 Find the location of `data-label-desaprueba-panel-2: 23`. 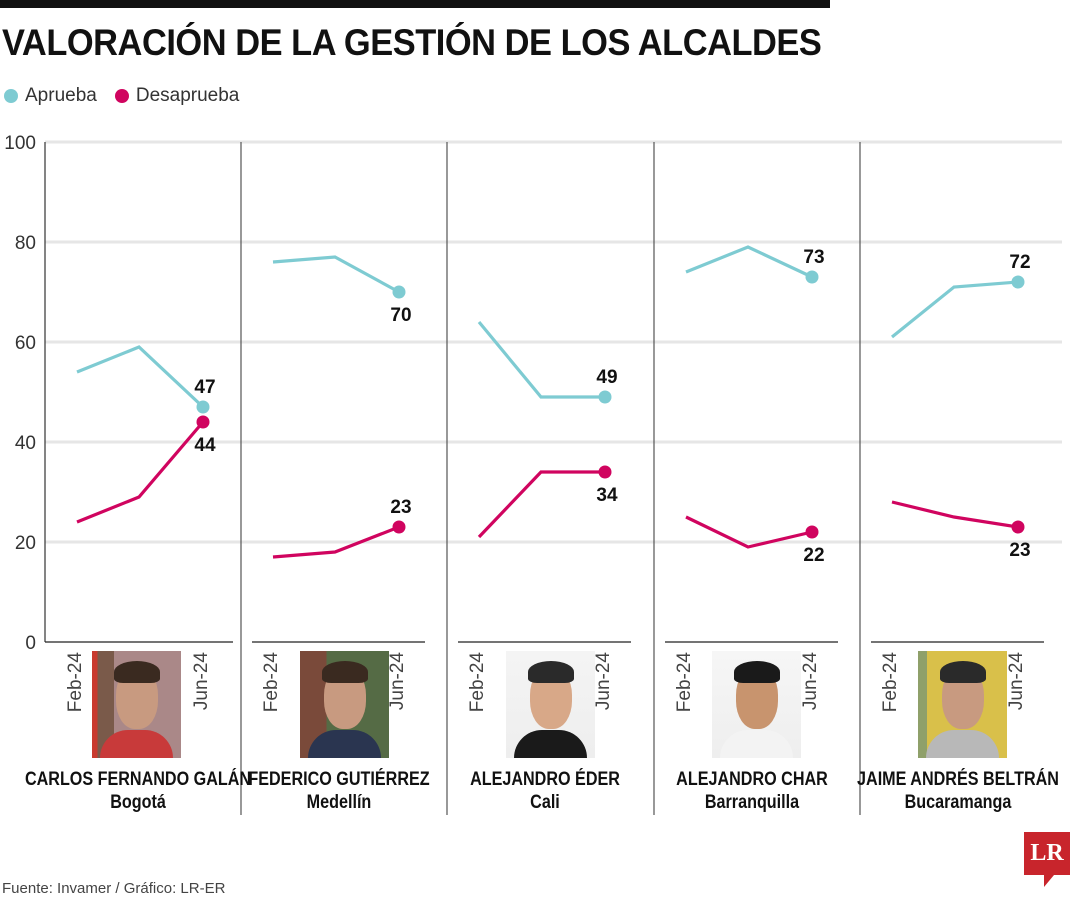

data-label-desaprueba-panel-2: 23 is located at coordinates (400, 507).